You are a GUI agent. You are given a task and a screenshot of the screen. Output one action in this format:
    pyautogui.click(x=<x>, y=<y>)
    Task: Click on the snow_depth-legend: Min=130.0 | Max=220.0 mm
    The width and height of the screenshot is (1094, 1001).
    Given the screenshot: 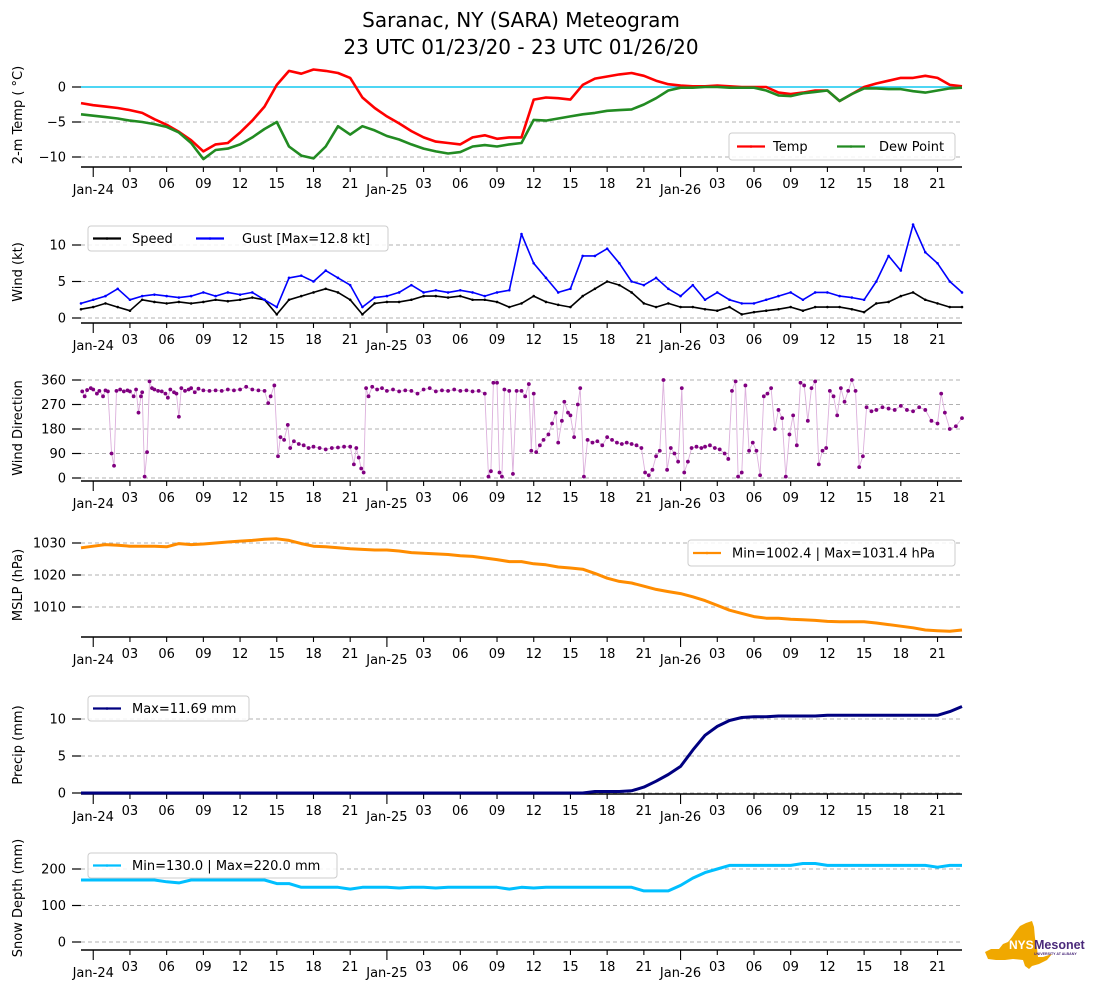 What is the action you would take?
    pyautogui.click(x=212, y=865)
    